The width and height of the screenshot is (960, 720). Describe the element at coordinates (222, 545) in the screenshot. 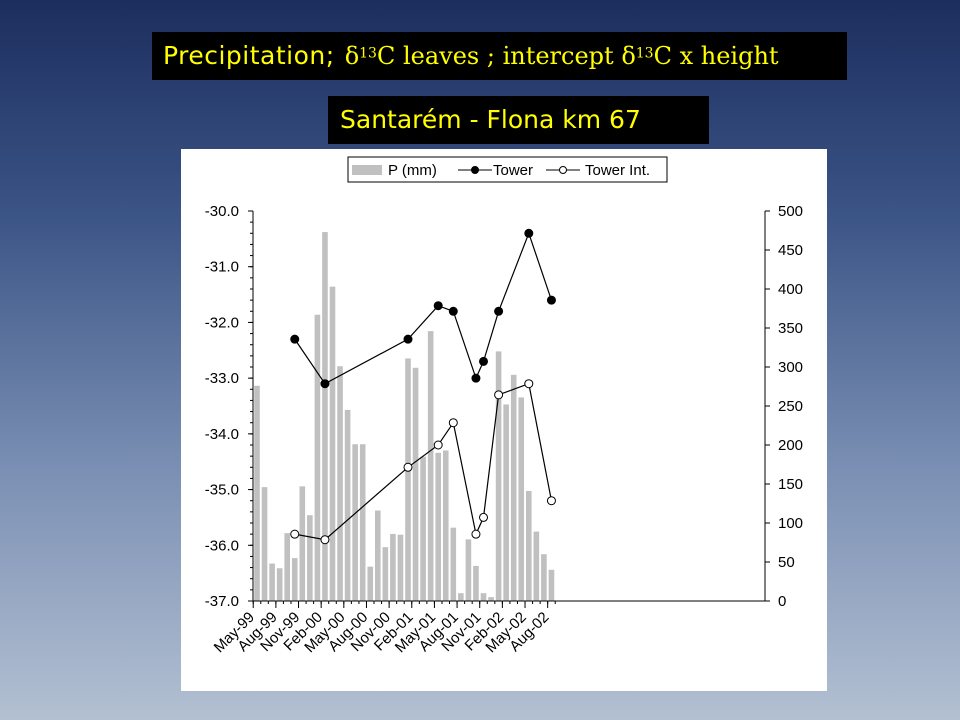

I see `left-tick-label: -36.0` at that location.